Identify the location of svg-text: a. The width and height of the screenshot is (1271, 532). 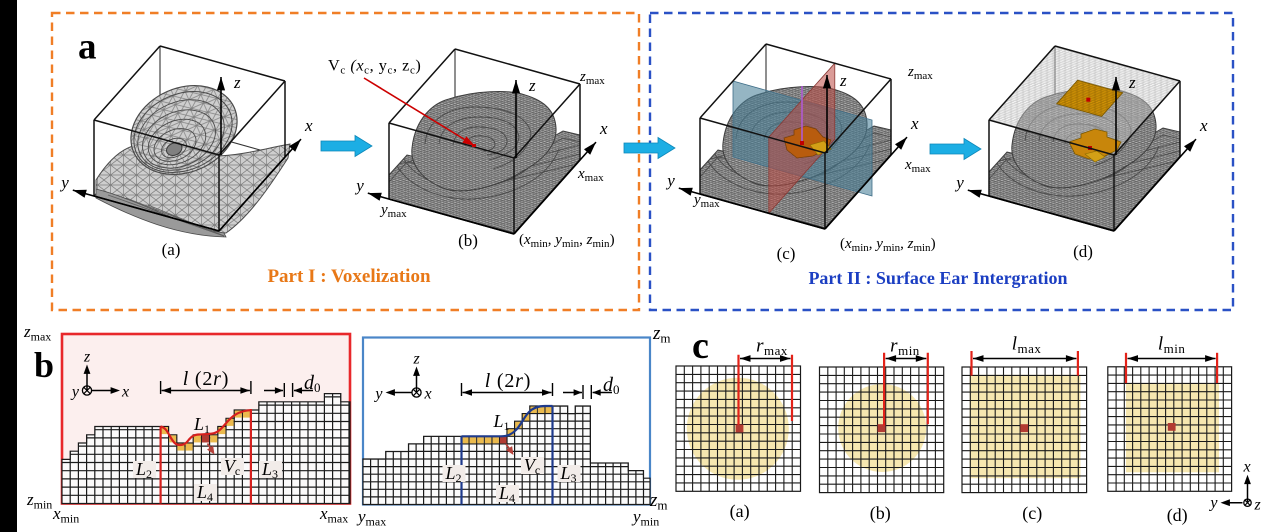
(87, 47).